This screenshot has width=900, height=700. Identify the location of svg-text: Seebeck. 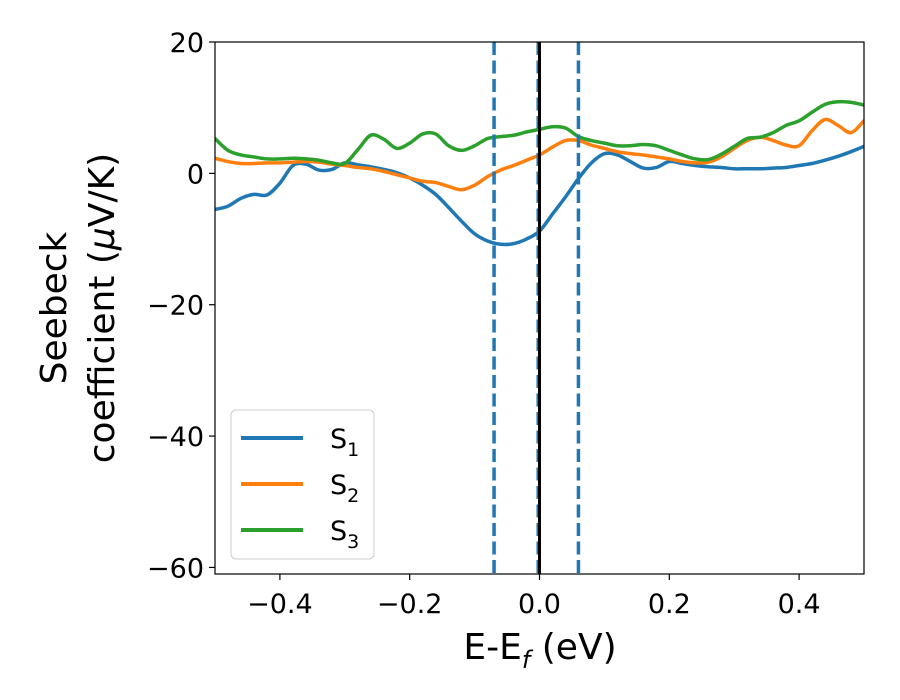
(54, 307).